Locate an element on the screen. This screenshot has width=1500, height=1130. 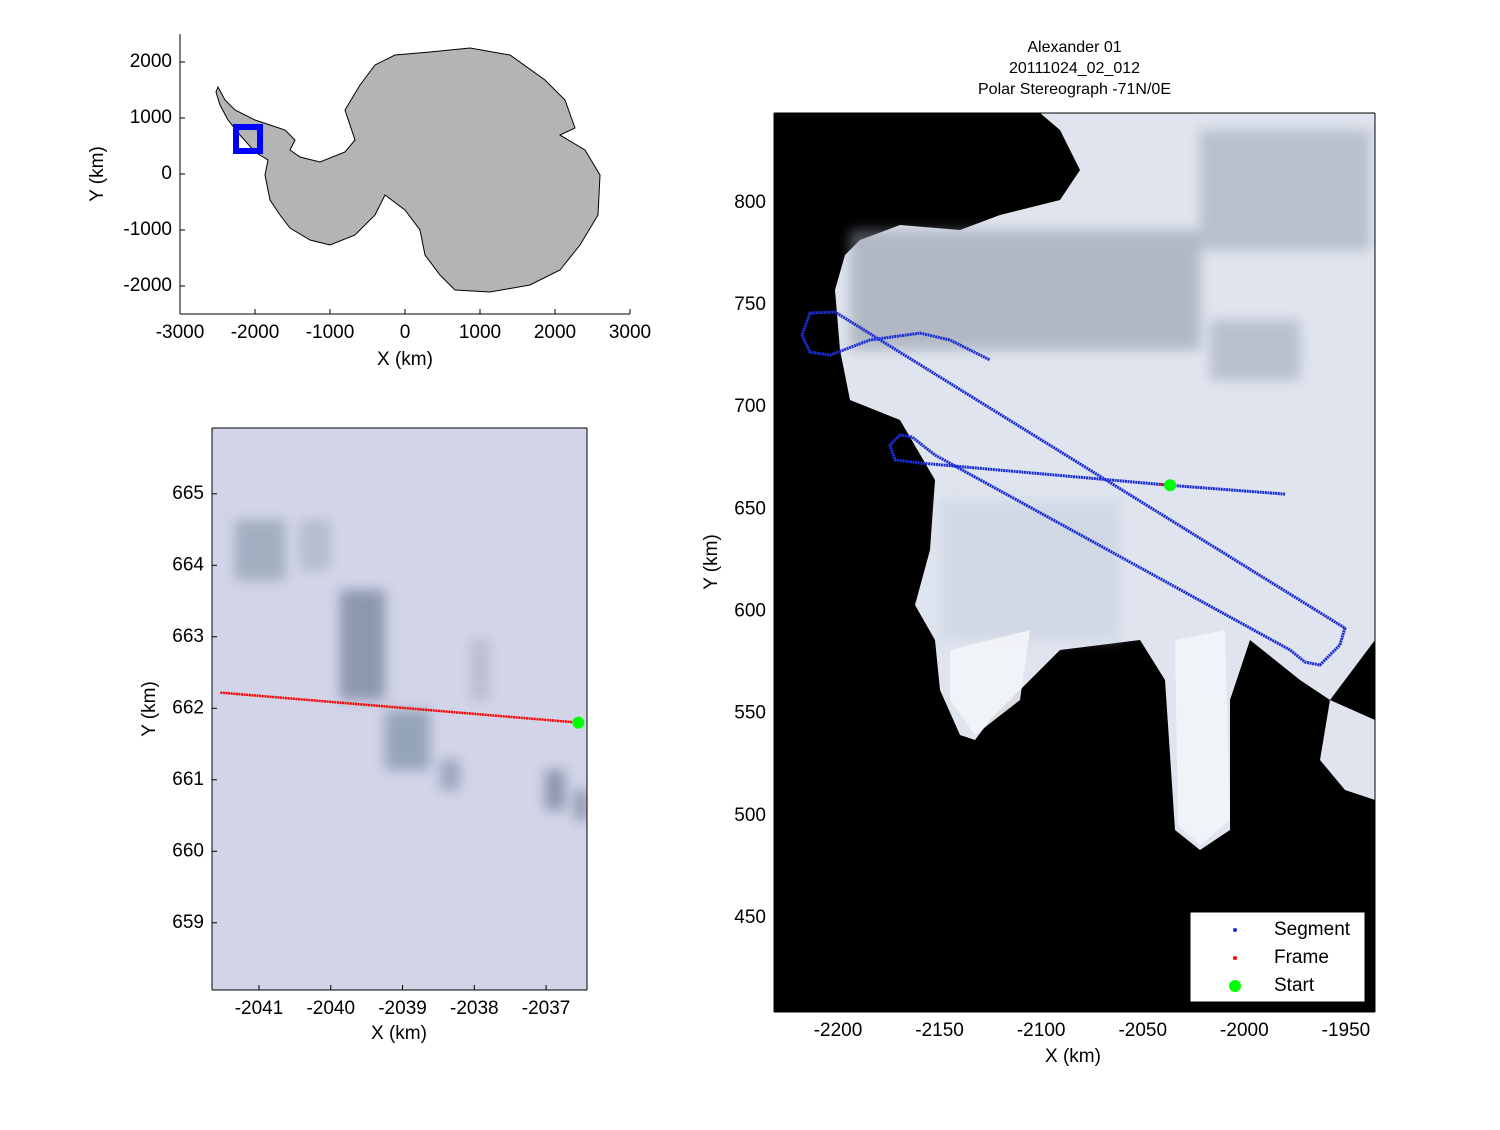
y-tick-label: 650 is located at coordinates (750, 508).